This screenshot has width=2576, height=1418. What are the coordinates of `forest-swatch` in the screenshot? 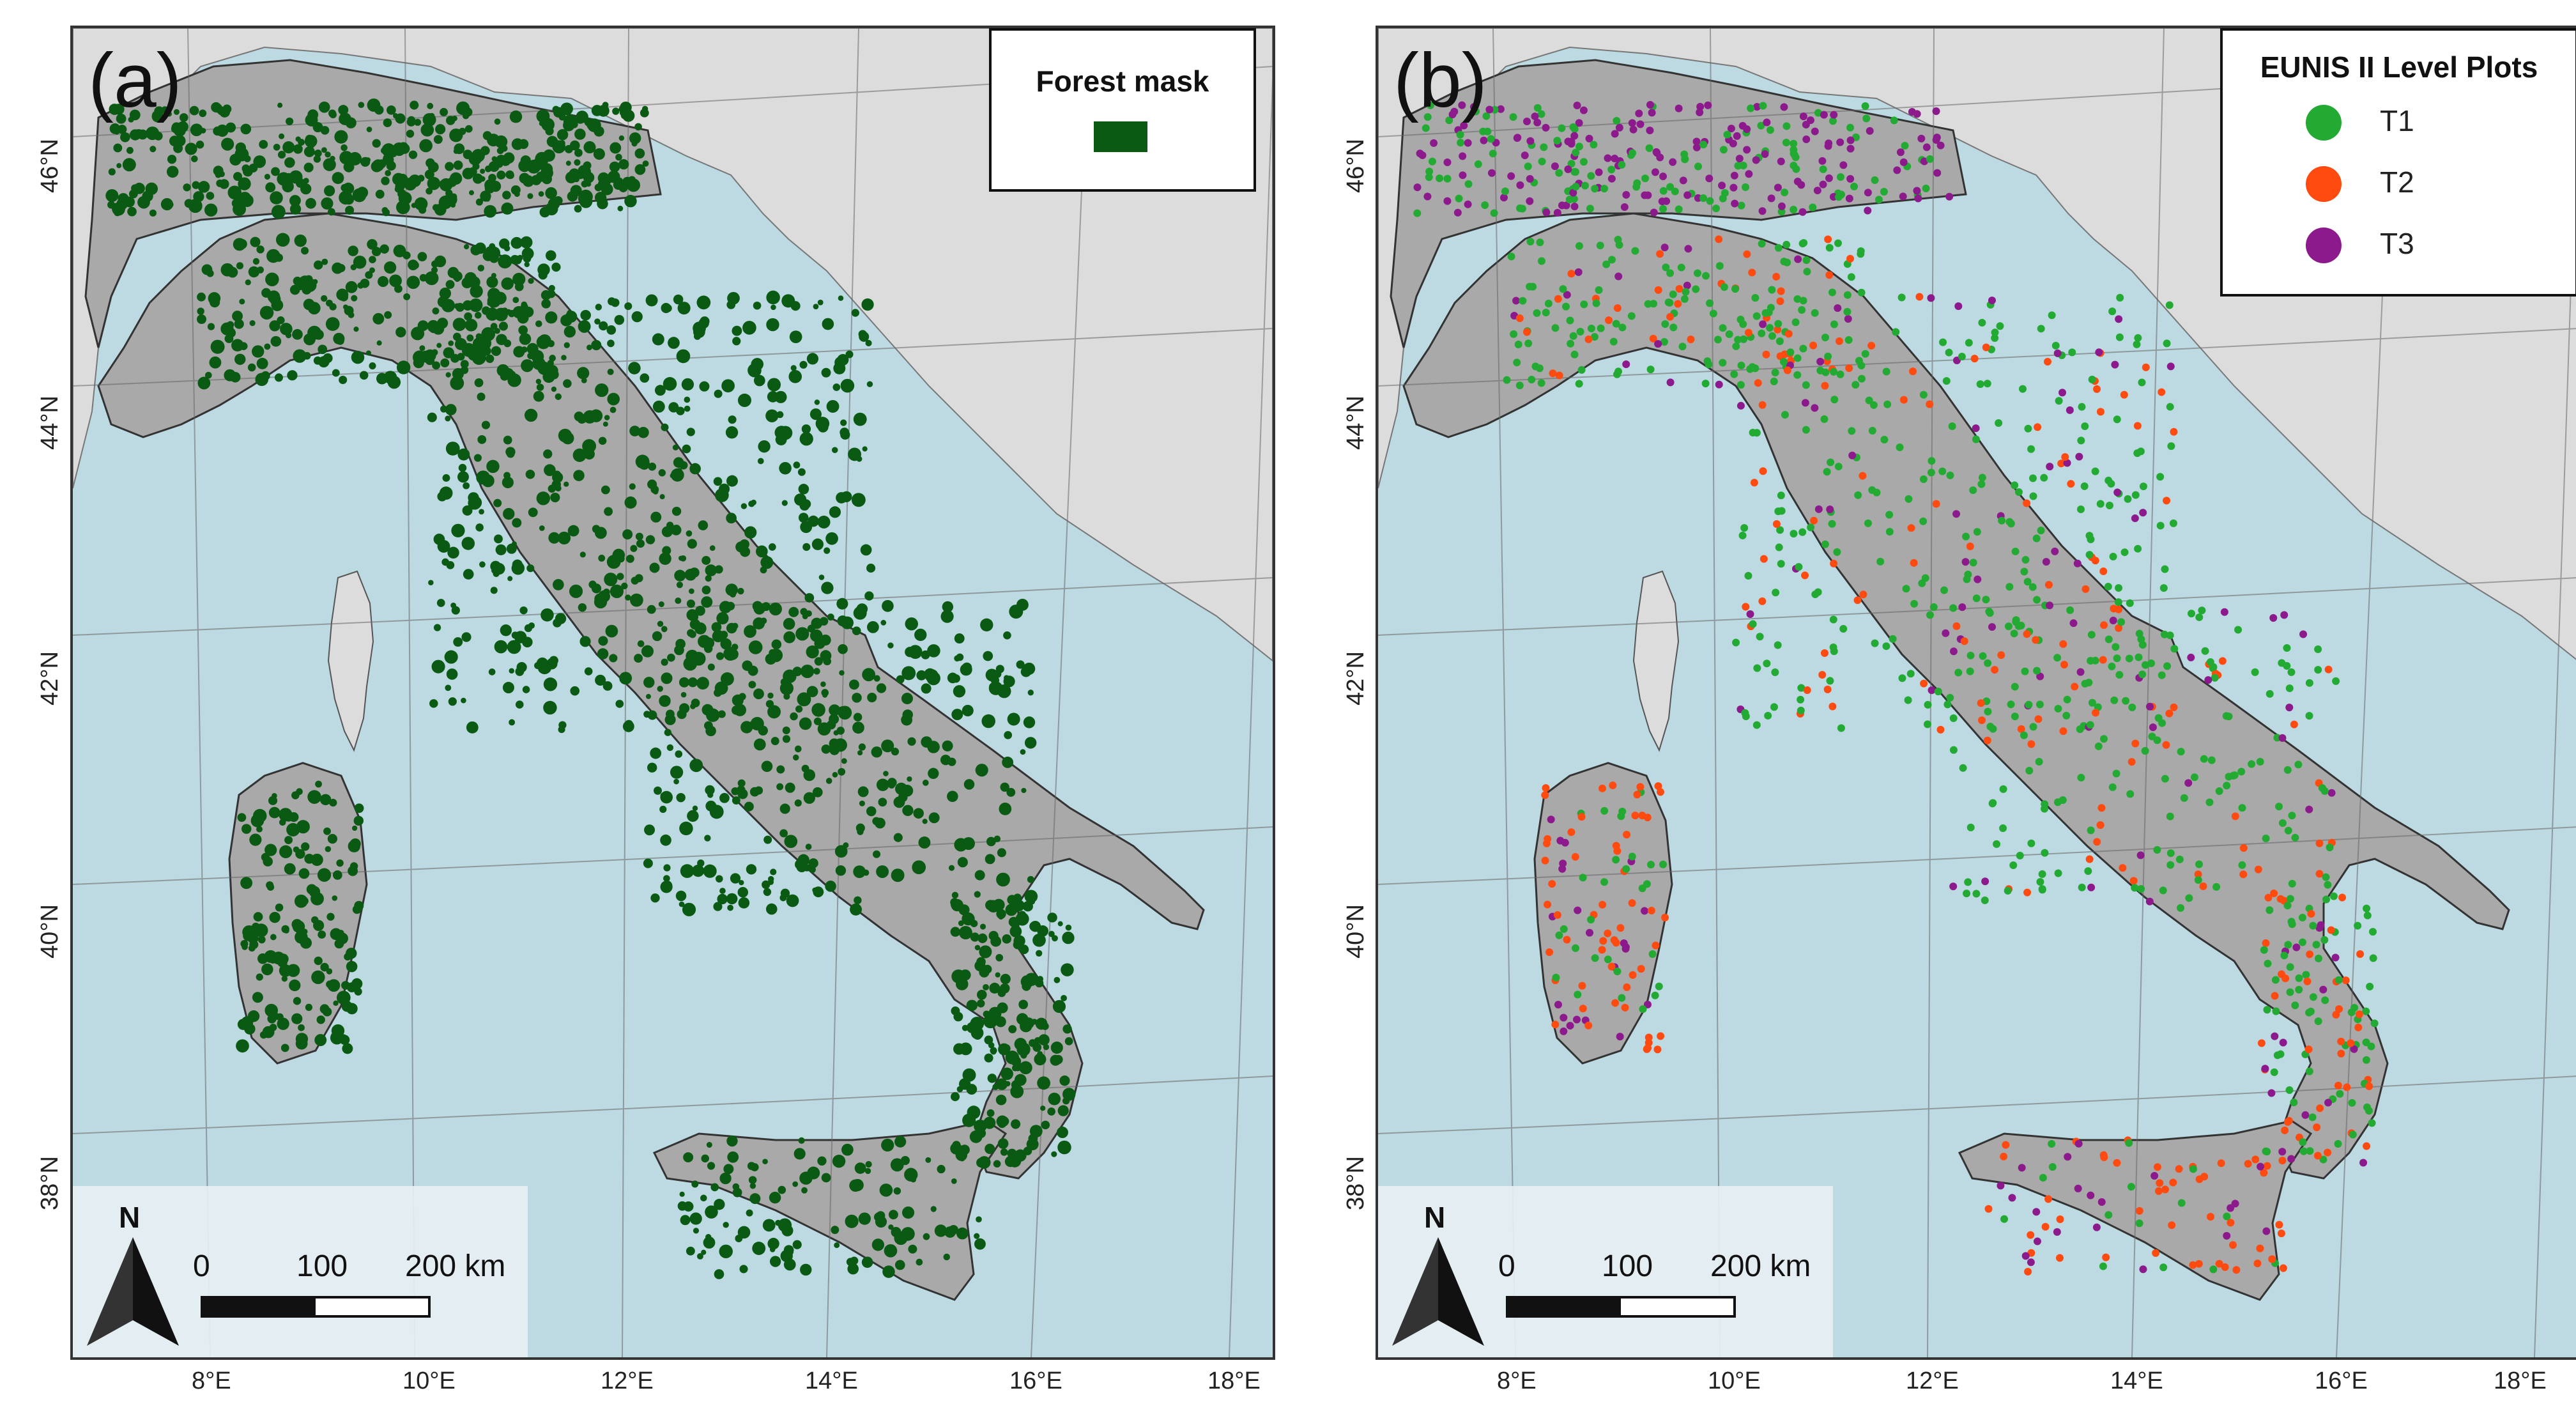 It's located at (1120, 136).